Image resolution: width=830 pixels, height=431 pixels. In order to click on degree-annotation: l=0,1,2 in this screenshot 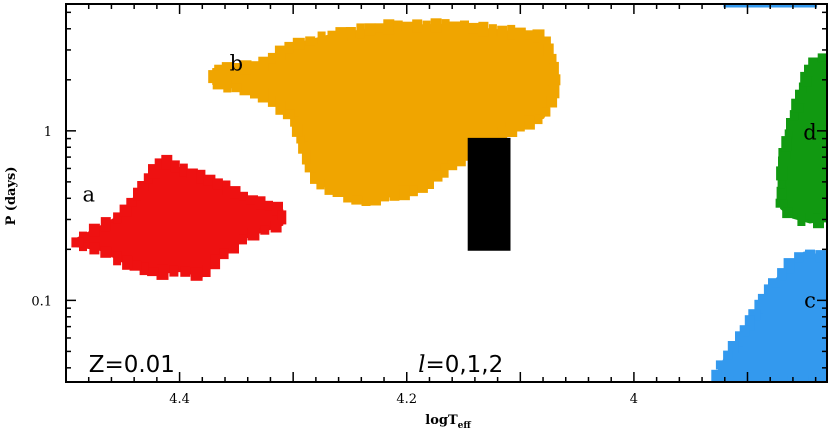, I will do `click(460, 365)`.